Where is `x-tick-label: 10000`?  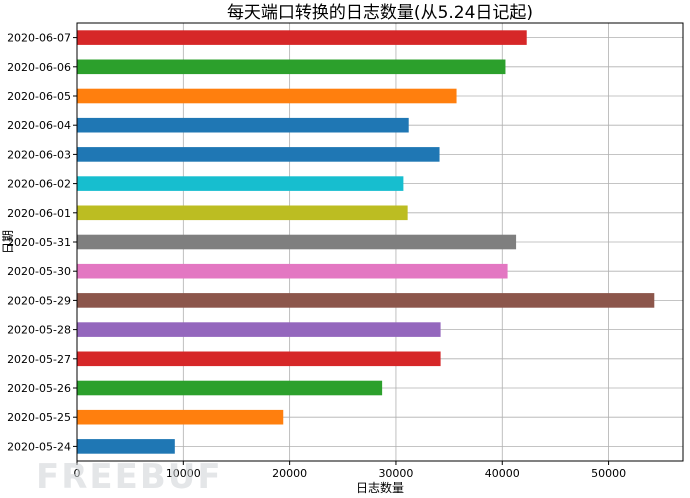
x-tick-label: 10000 is located at coordinates (183, 473).